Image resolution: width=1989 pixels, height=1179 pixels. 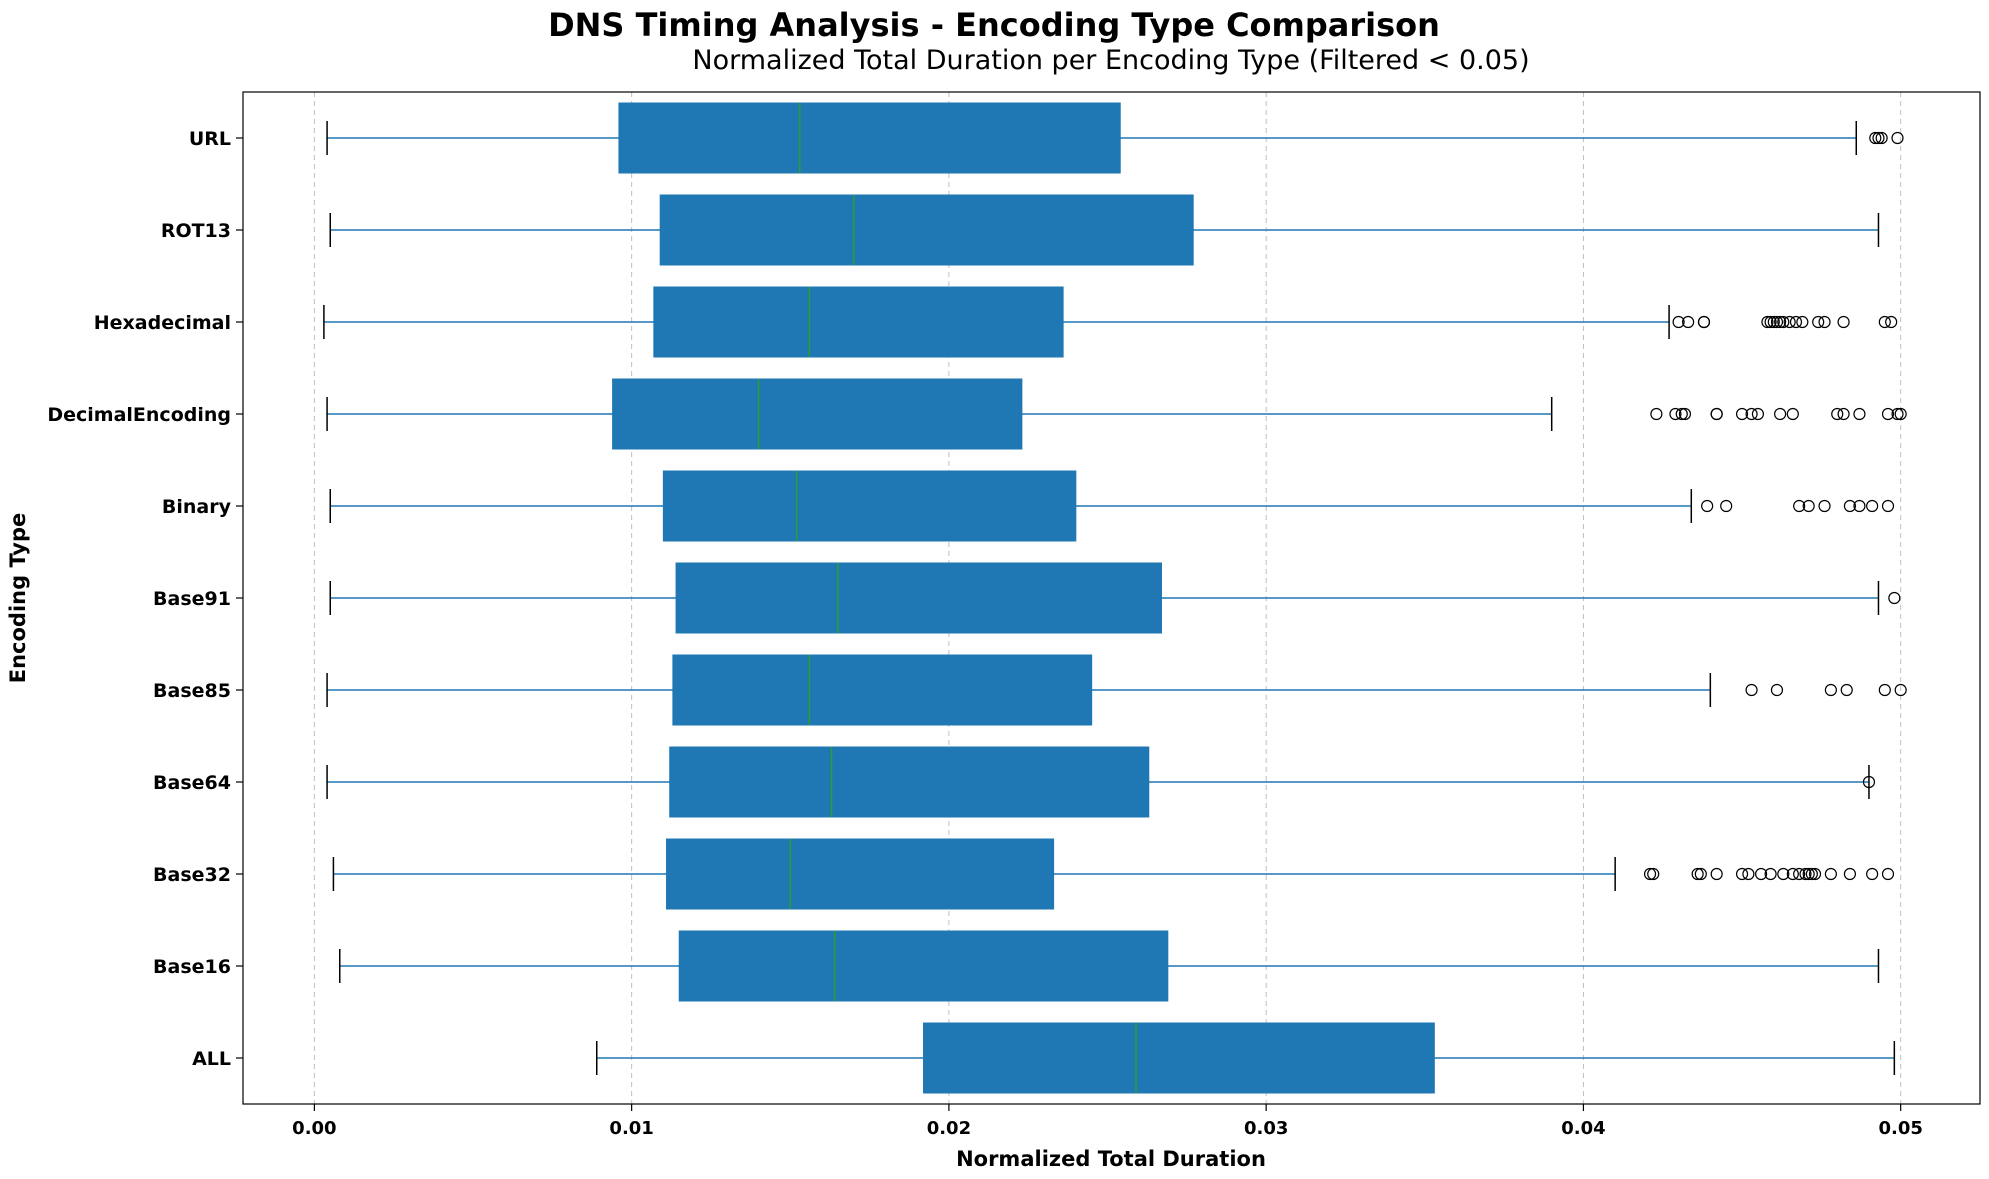 I want to click on x-tick-label: 0.00, so click(x=314, y=1128).